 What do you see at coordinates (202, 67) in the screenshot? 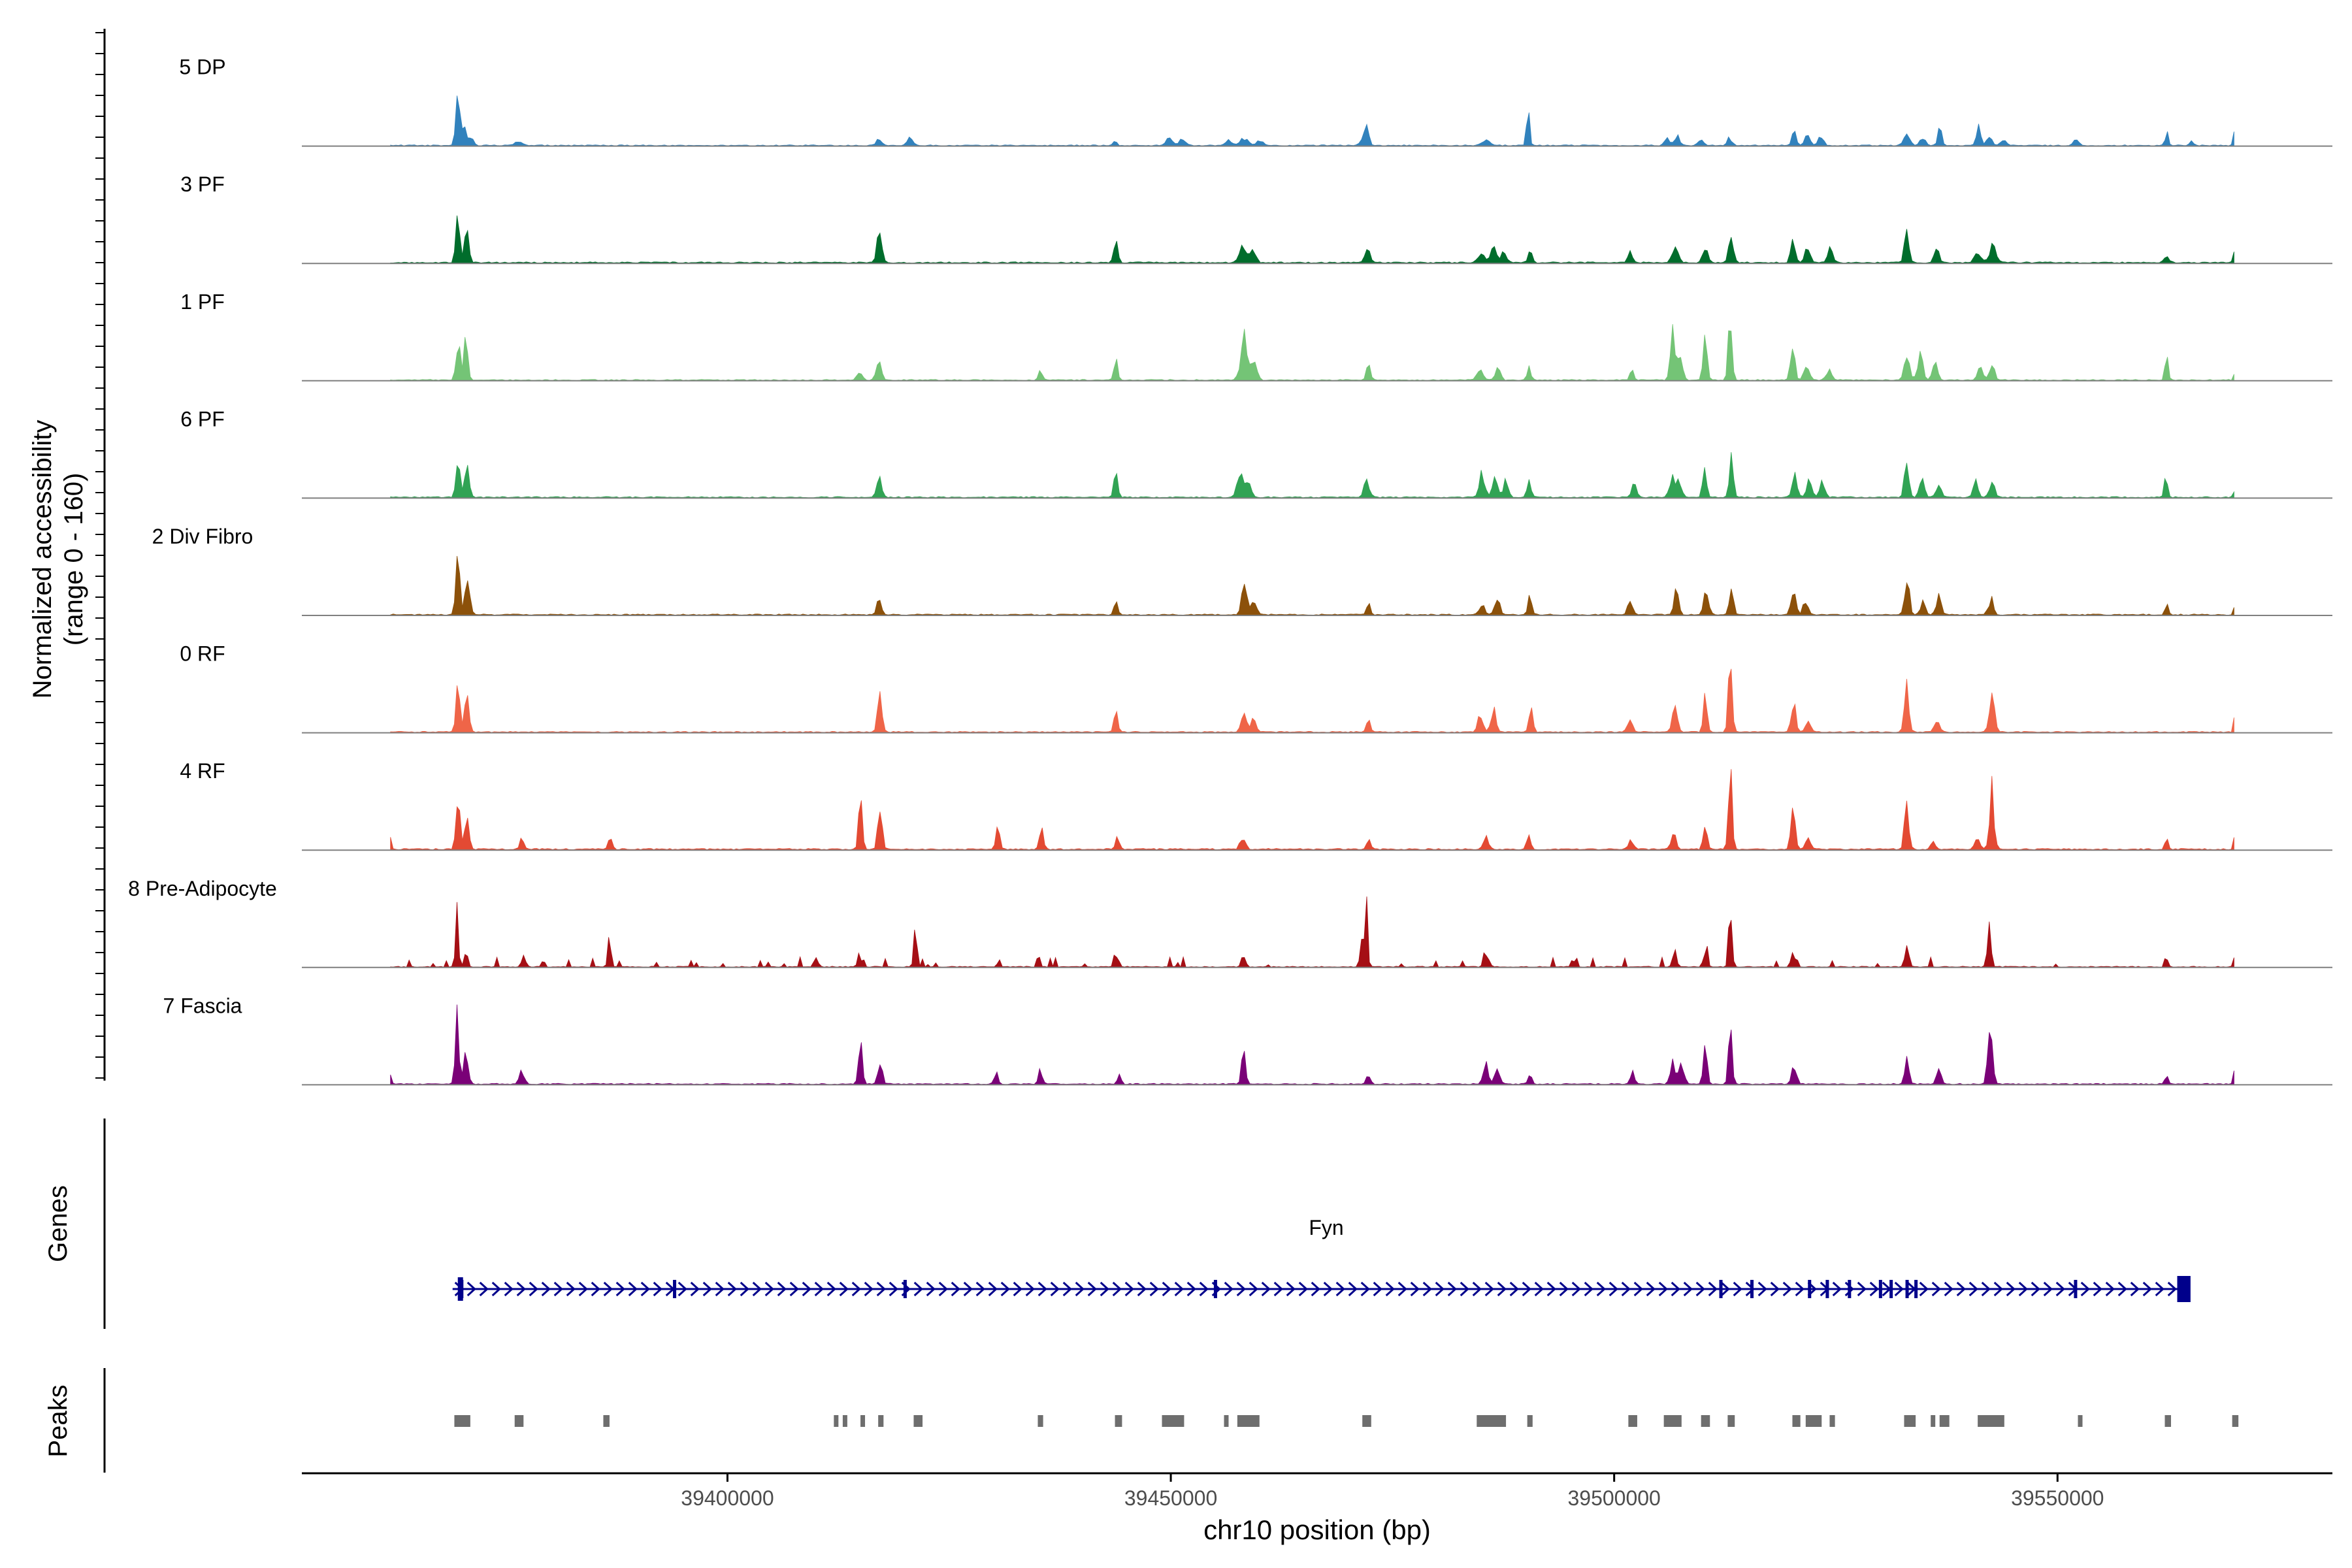
I see `track-label: 5 DP` at bounding box center [202, 67].